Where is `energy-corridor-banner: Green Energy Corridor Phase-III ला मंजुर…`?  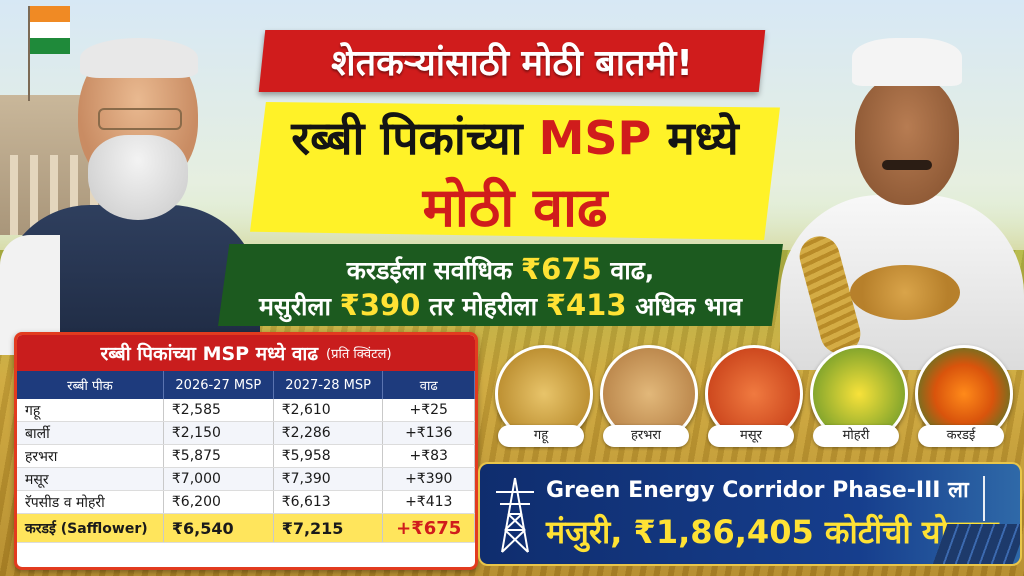
energy-corridor-banner: Green Energy Corridor Phase-III ला मंजुर… is located at coordinates (750, 514).